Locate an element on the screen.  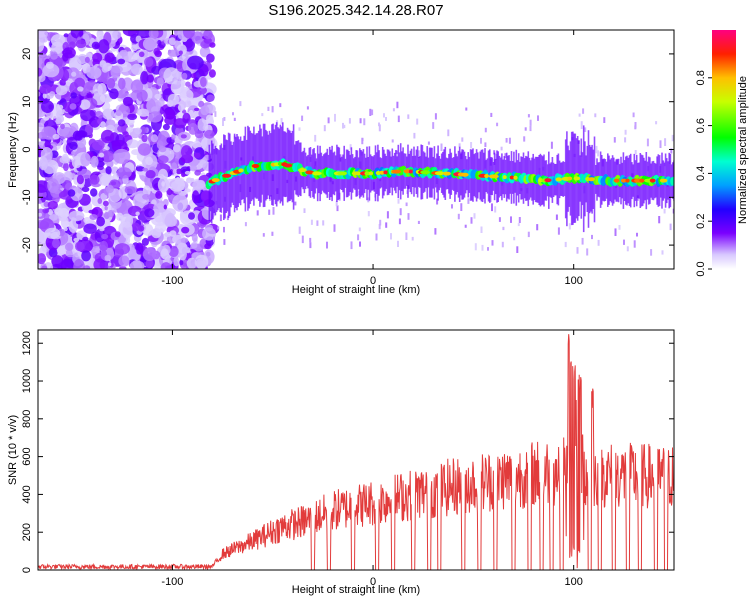
snr-x-tick-label: 100 is located at coordinates (574, 582).